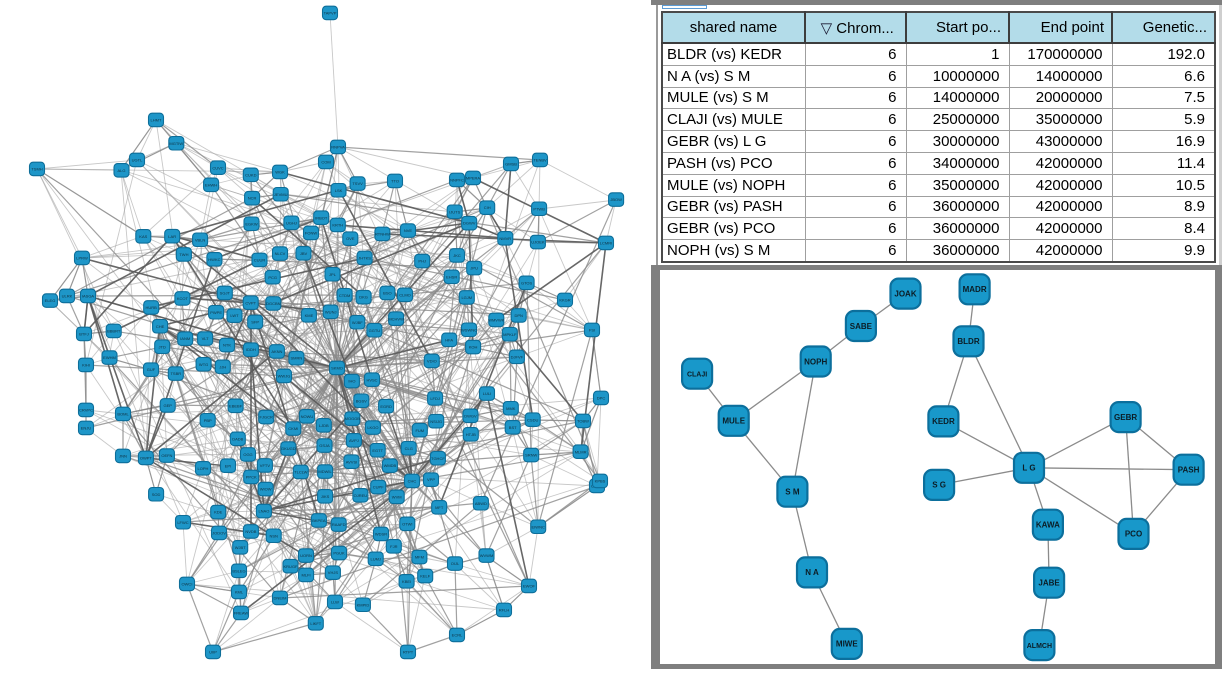 The height and width of the screenshot is (674, 1222). I want to click on svg-text: FONW, so click(311, 233).